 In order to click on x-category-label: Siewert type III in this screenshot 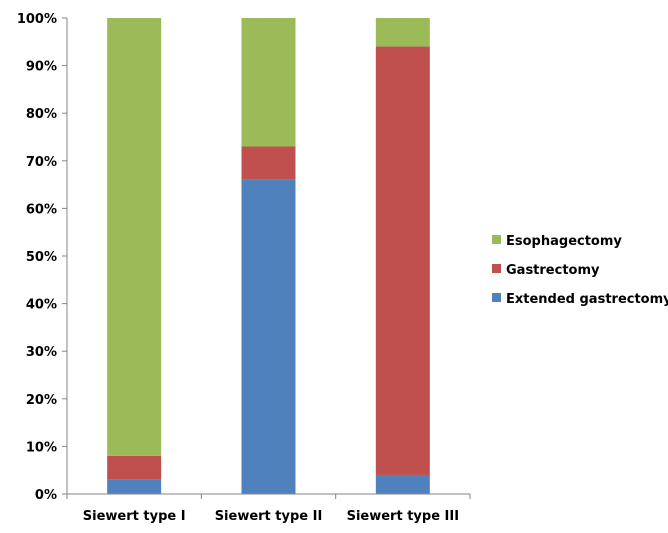, I will do `click(403, 516)`.